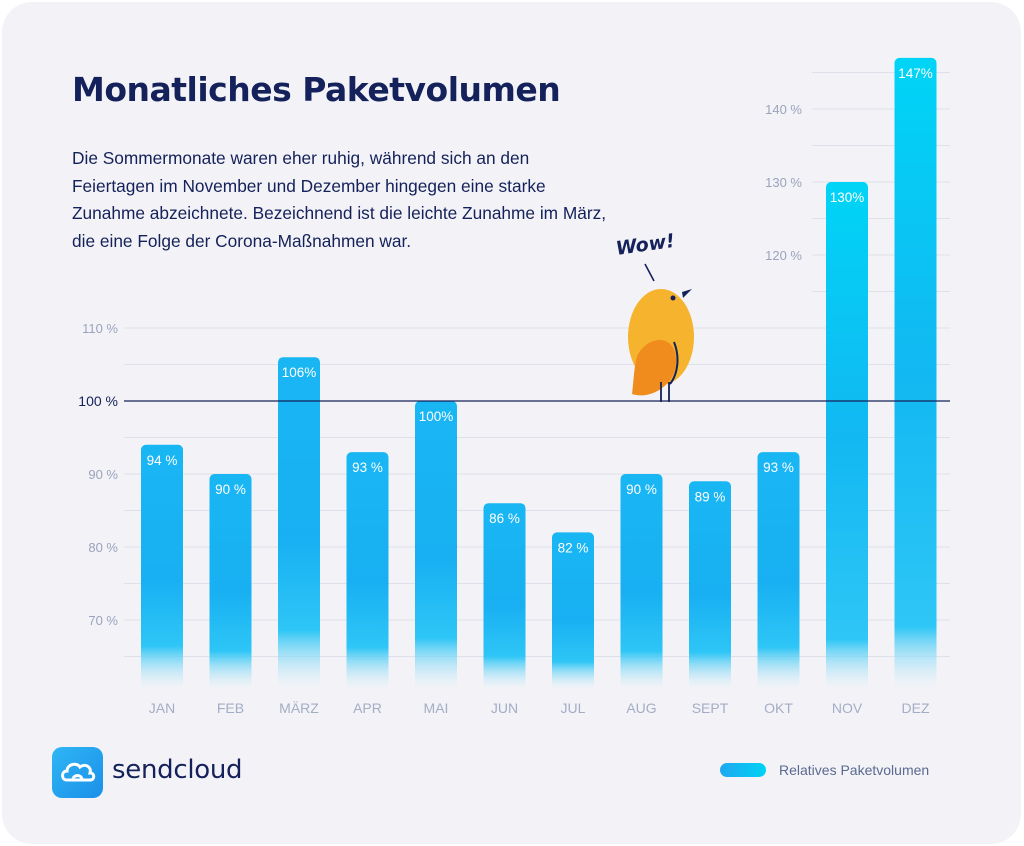  What do you see at coordinates (316, 89) in the screenshot?
I see `chart-title: Monatliches Paketvolumen` at bounding box center [316, 89].